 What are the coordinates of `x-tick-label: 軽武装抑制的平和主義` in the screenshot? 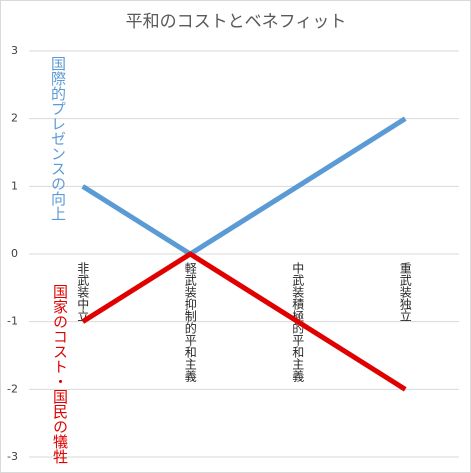 It's located at (190, 322).